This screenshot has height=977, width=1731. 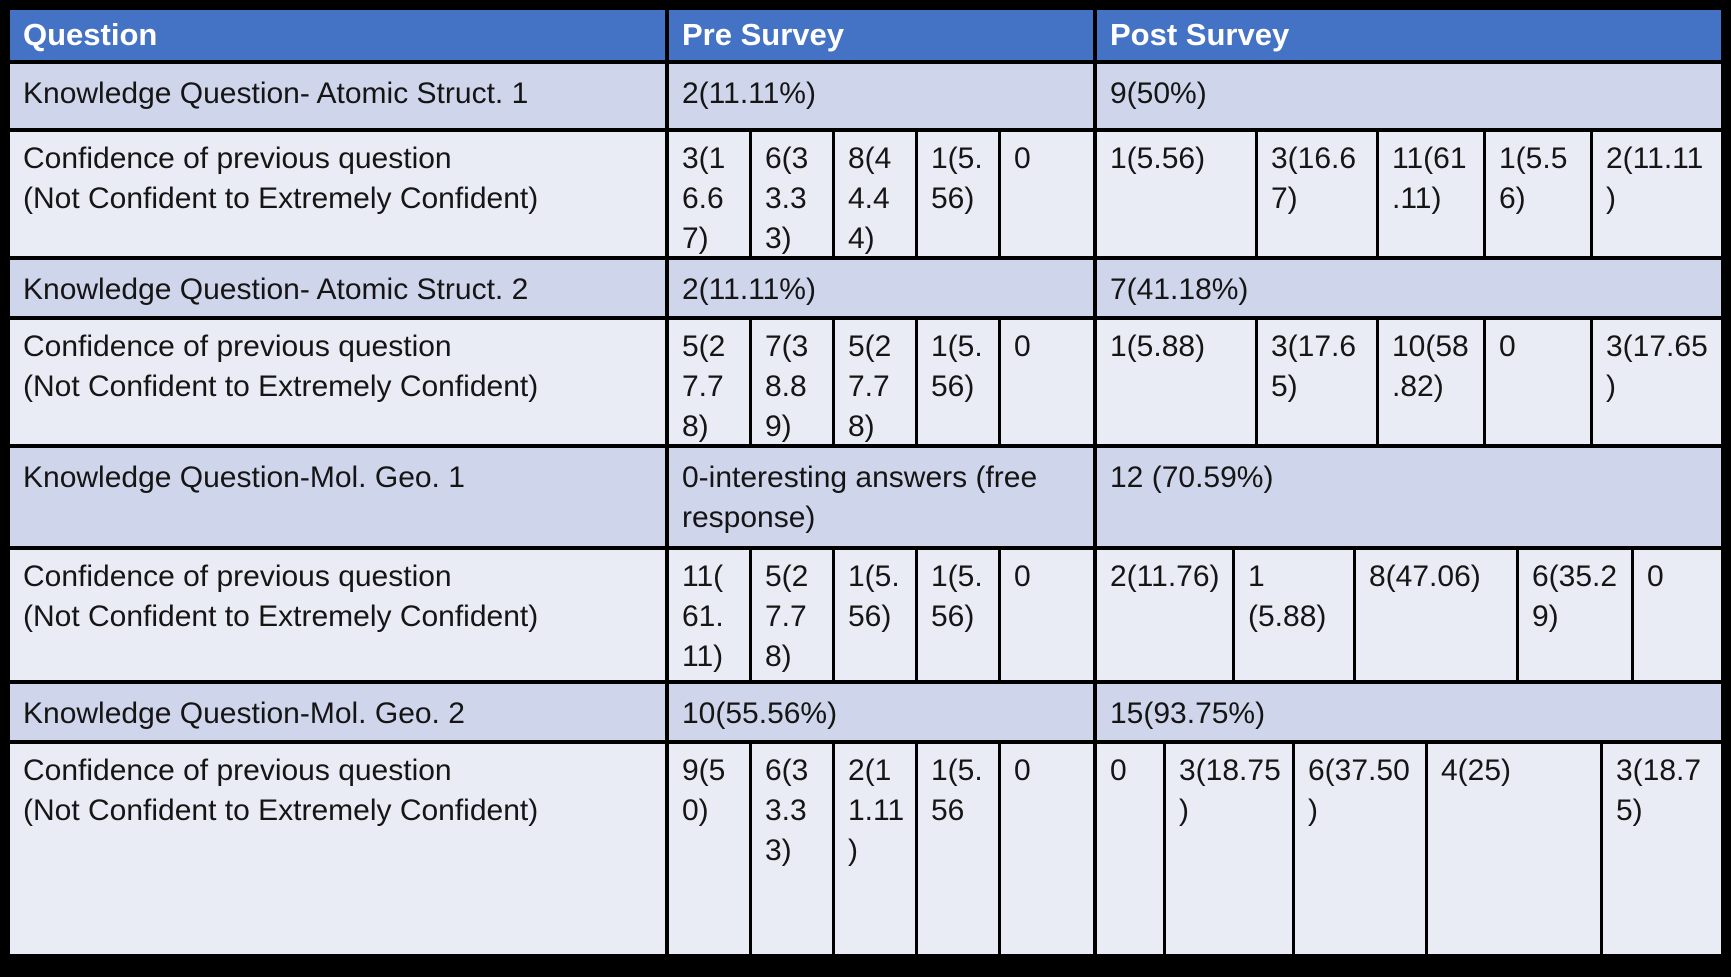 I want to click on pre-value: 0-interesting answers (free response), so click(x=881, y=497).